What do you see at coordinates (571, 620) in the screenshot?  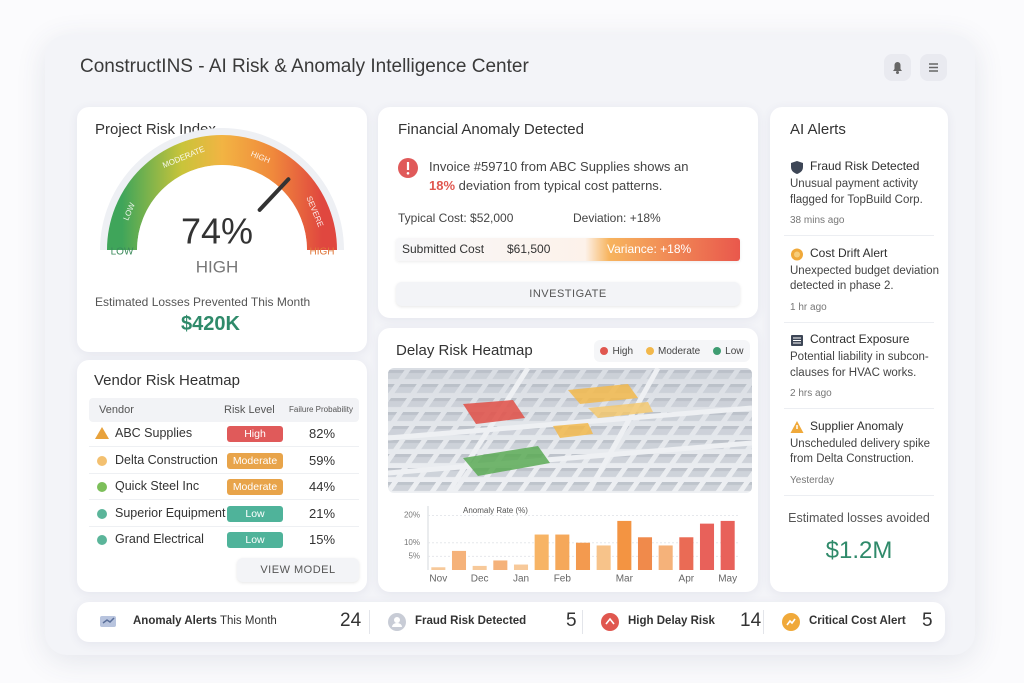 I see `summary-count: 5` at bounding box center [571, 620].